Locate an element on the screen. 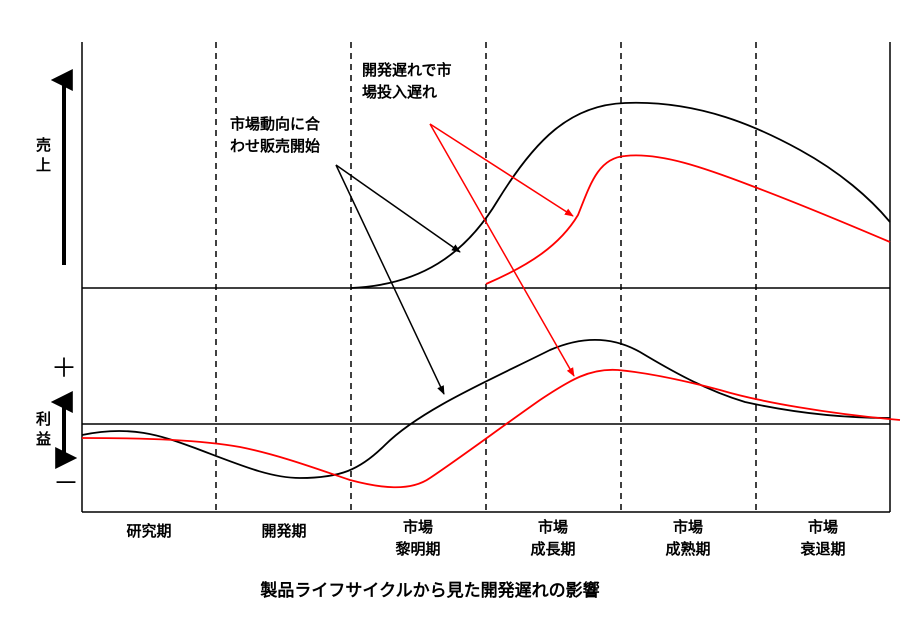 The image size is (924, 620). arrow-on-time-to-sales is located at coordinates (398, 208).